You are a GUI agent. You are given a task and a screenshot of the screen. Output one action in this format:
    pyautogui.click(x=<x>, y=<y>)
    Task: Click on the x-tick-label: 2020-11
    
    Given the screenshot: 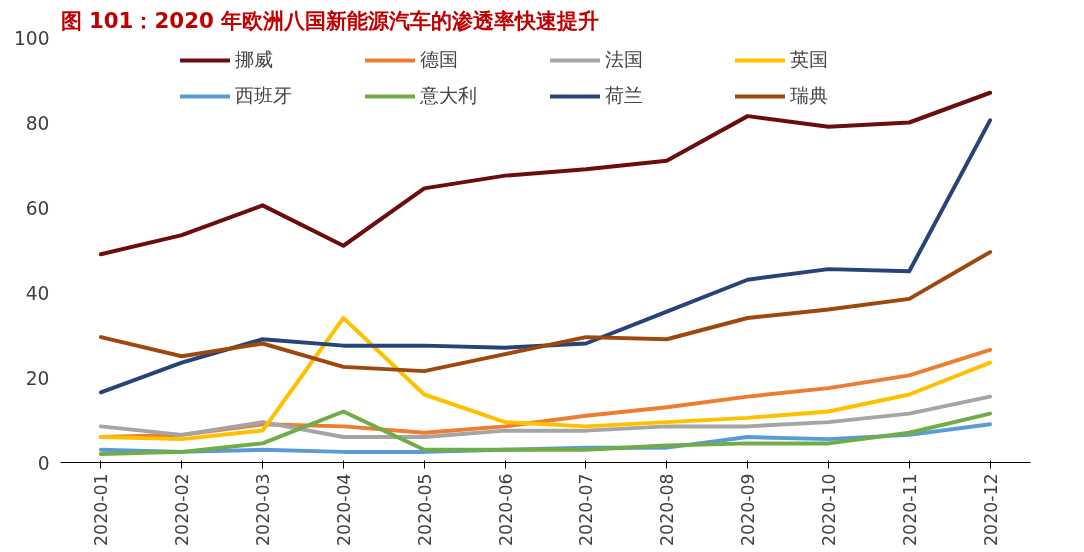 What is the action you would take?
    pyautogui.click(x=909, y=509)
    